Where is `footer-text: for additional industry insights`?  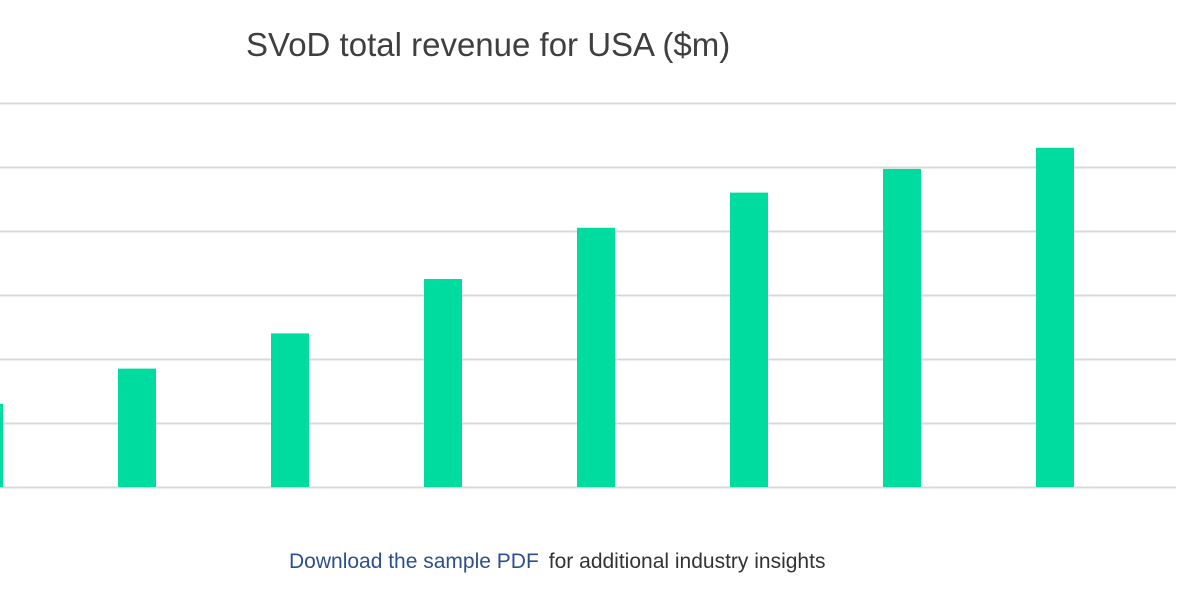
footer-text: for additional industry insights is located at coordinates (687, 561).